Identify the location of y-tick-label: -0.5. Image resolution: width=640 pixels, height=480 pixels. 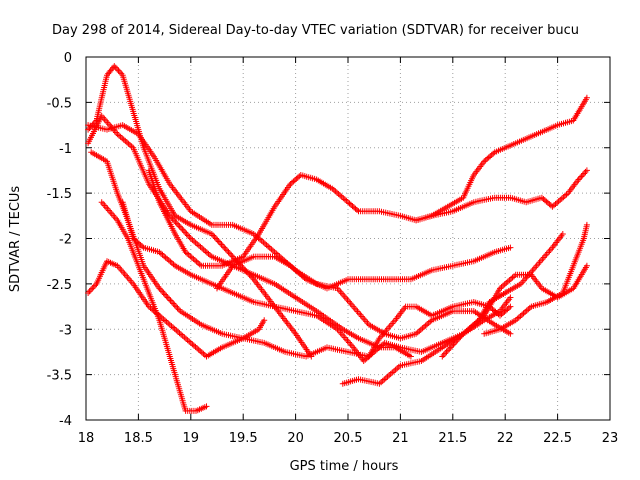
(59, 103).